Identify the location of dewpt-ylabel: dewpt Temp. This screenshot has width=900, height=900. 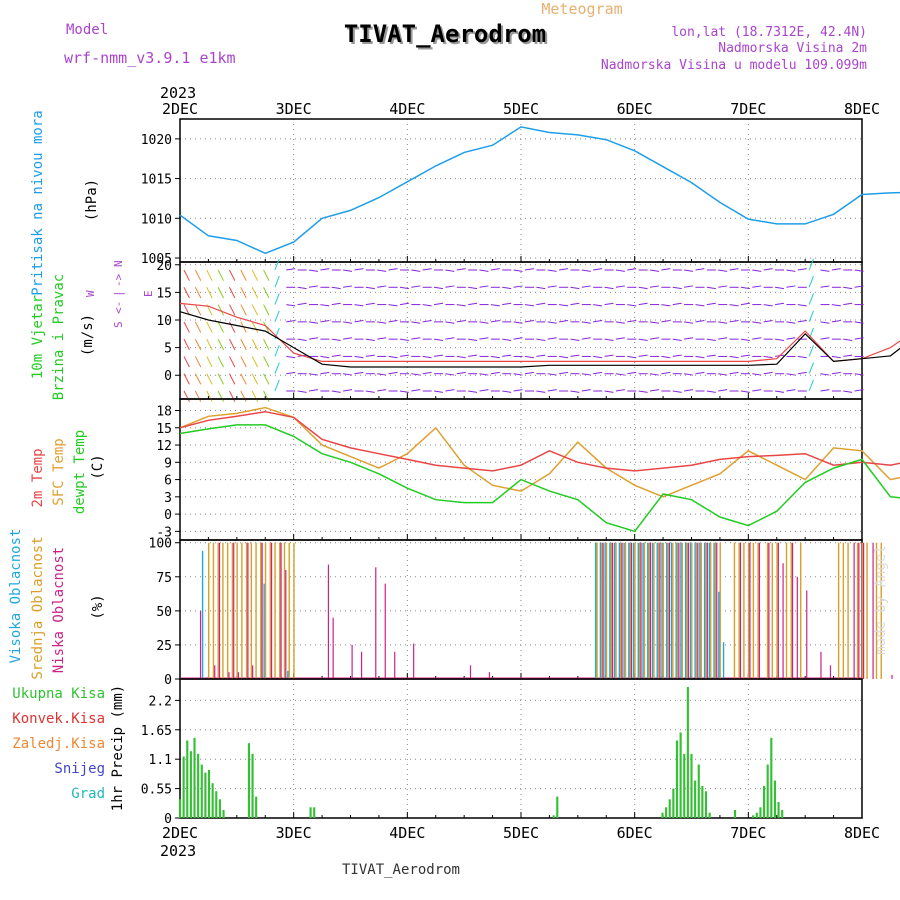
(80, 472).